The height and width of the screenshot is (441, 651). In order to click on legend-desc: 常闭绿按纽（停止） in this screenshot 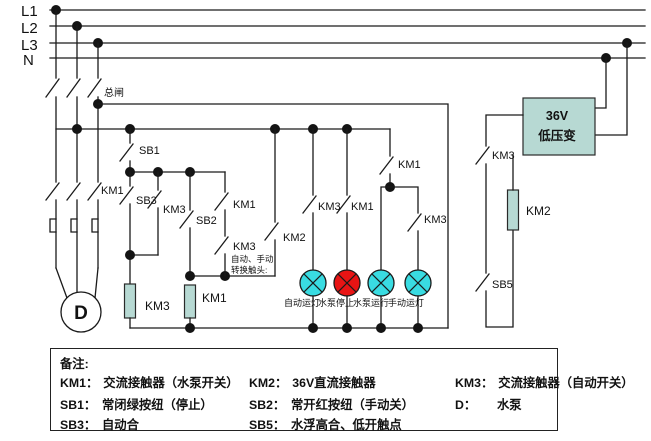, I will do `click(157, 405)`.